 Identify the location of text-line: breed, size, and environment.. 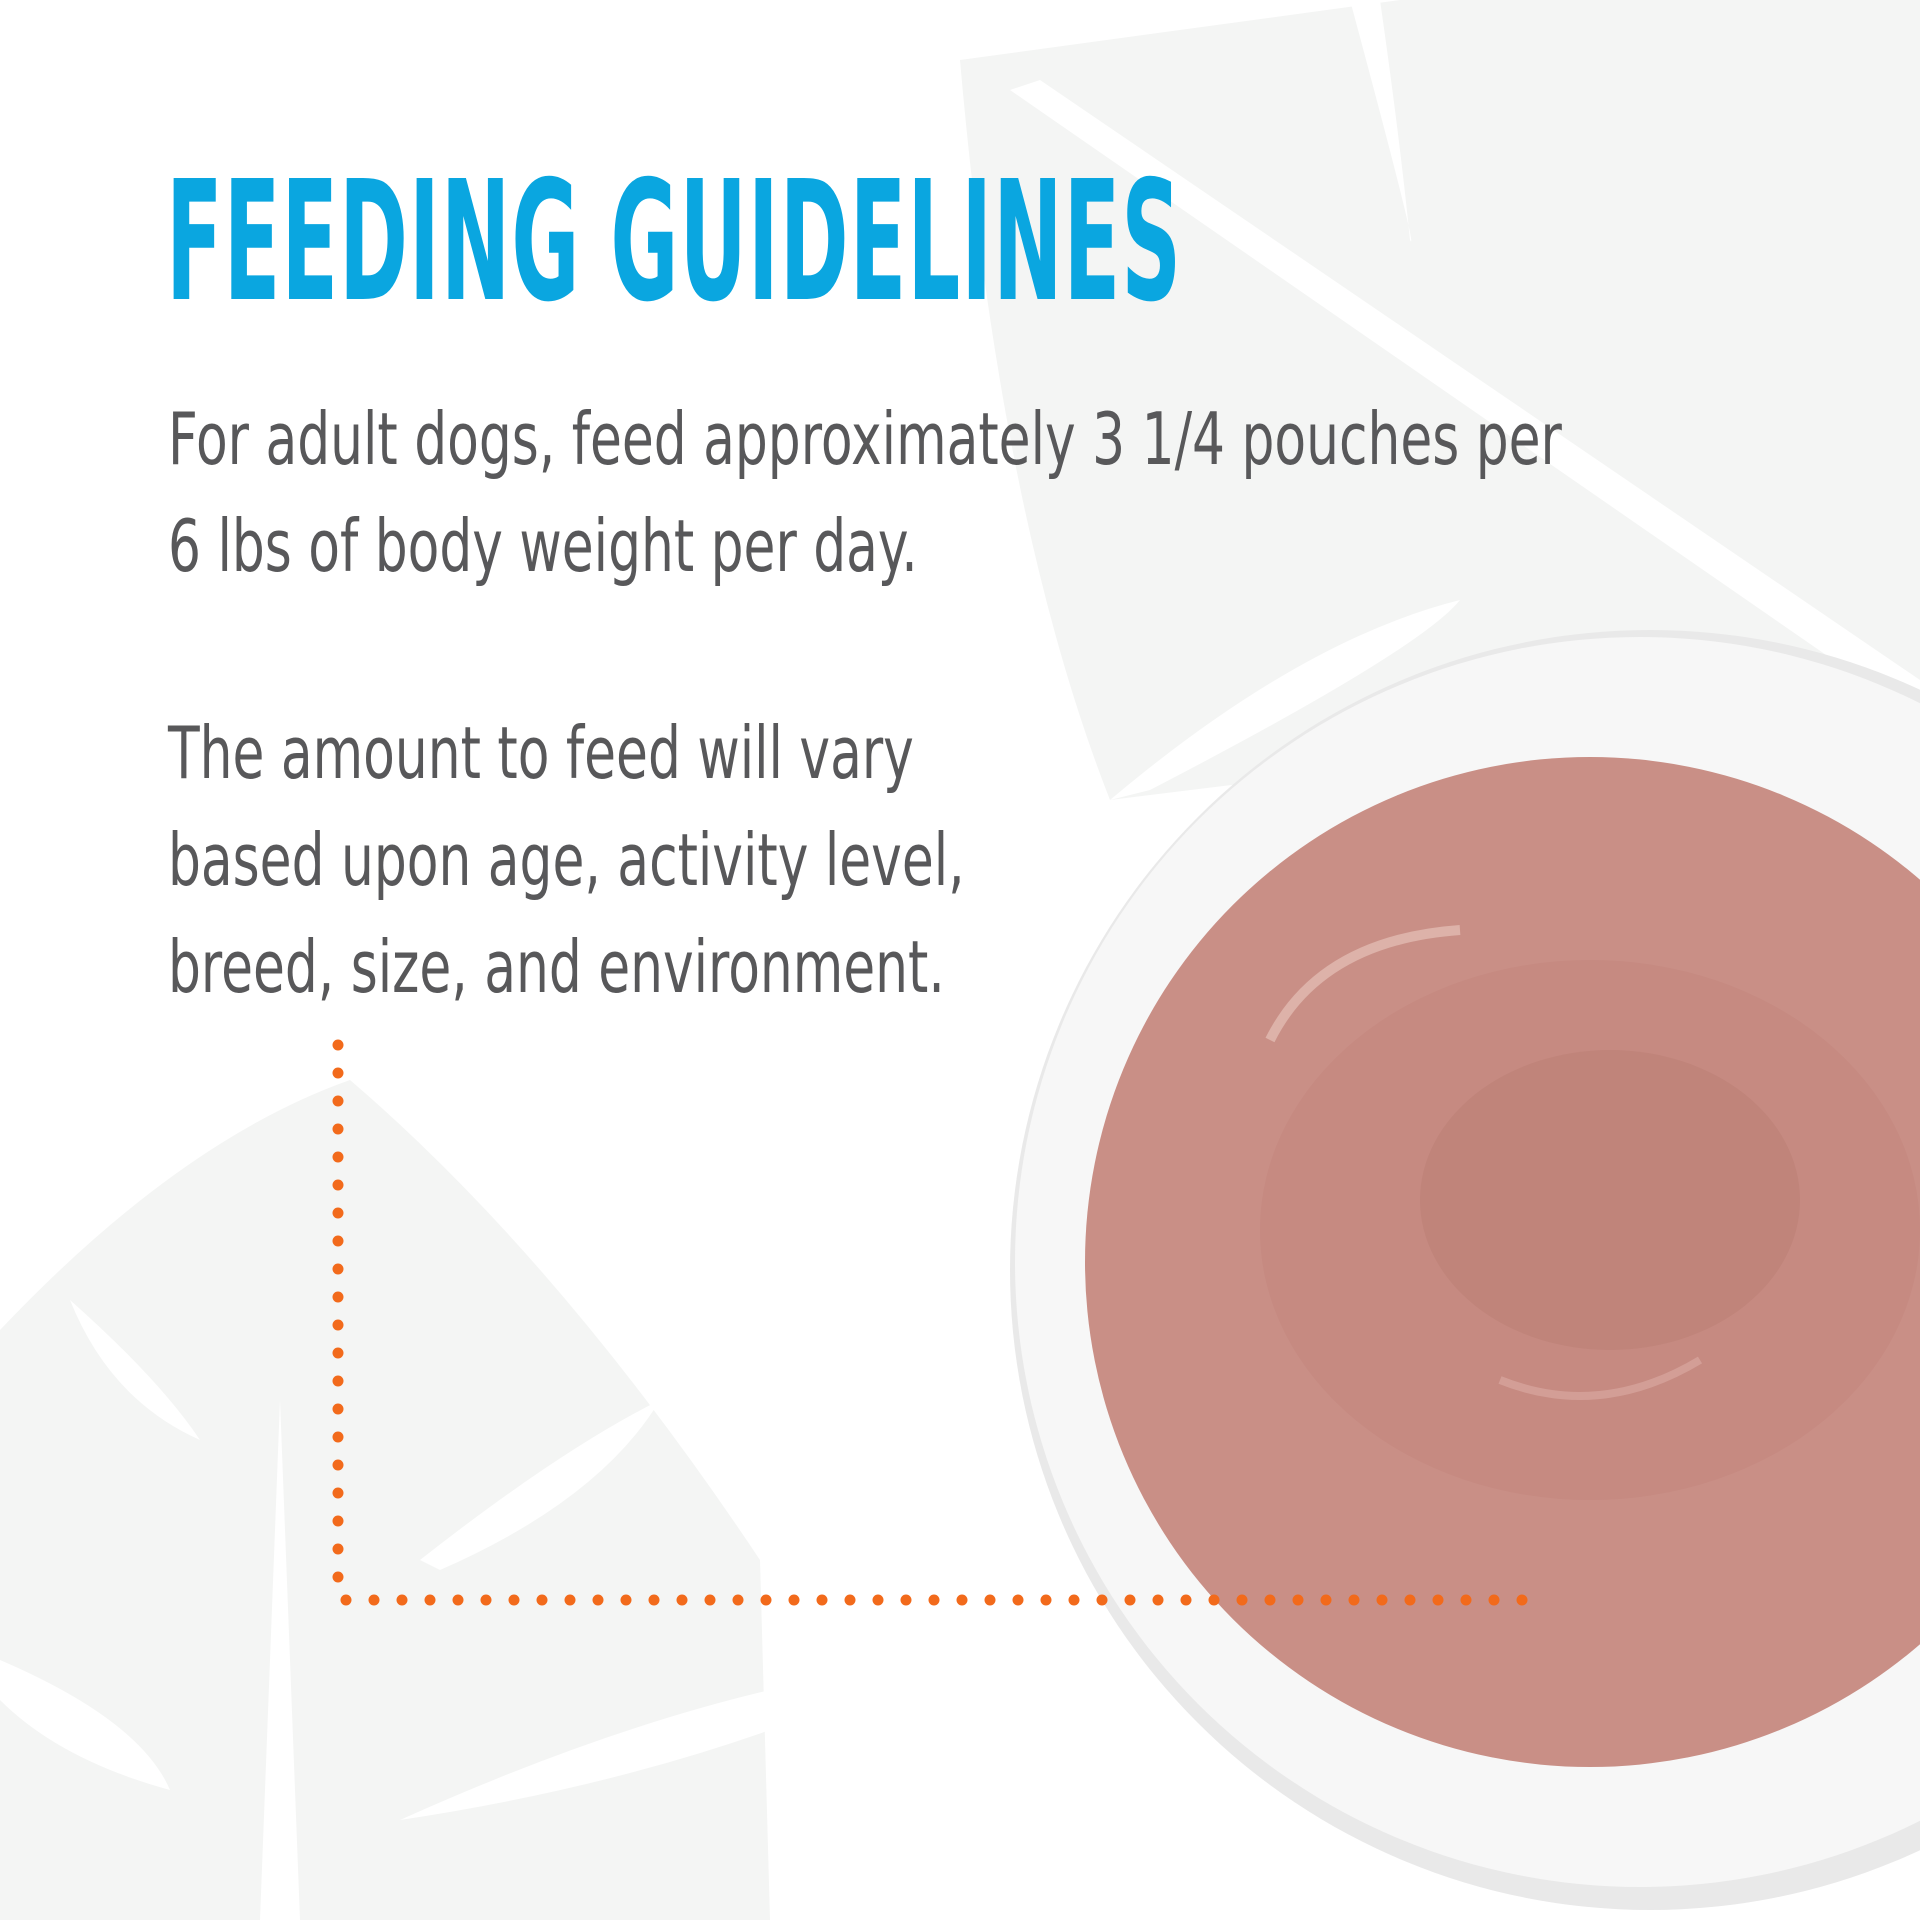
(556, 967).